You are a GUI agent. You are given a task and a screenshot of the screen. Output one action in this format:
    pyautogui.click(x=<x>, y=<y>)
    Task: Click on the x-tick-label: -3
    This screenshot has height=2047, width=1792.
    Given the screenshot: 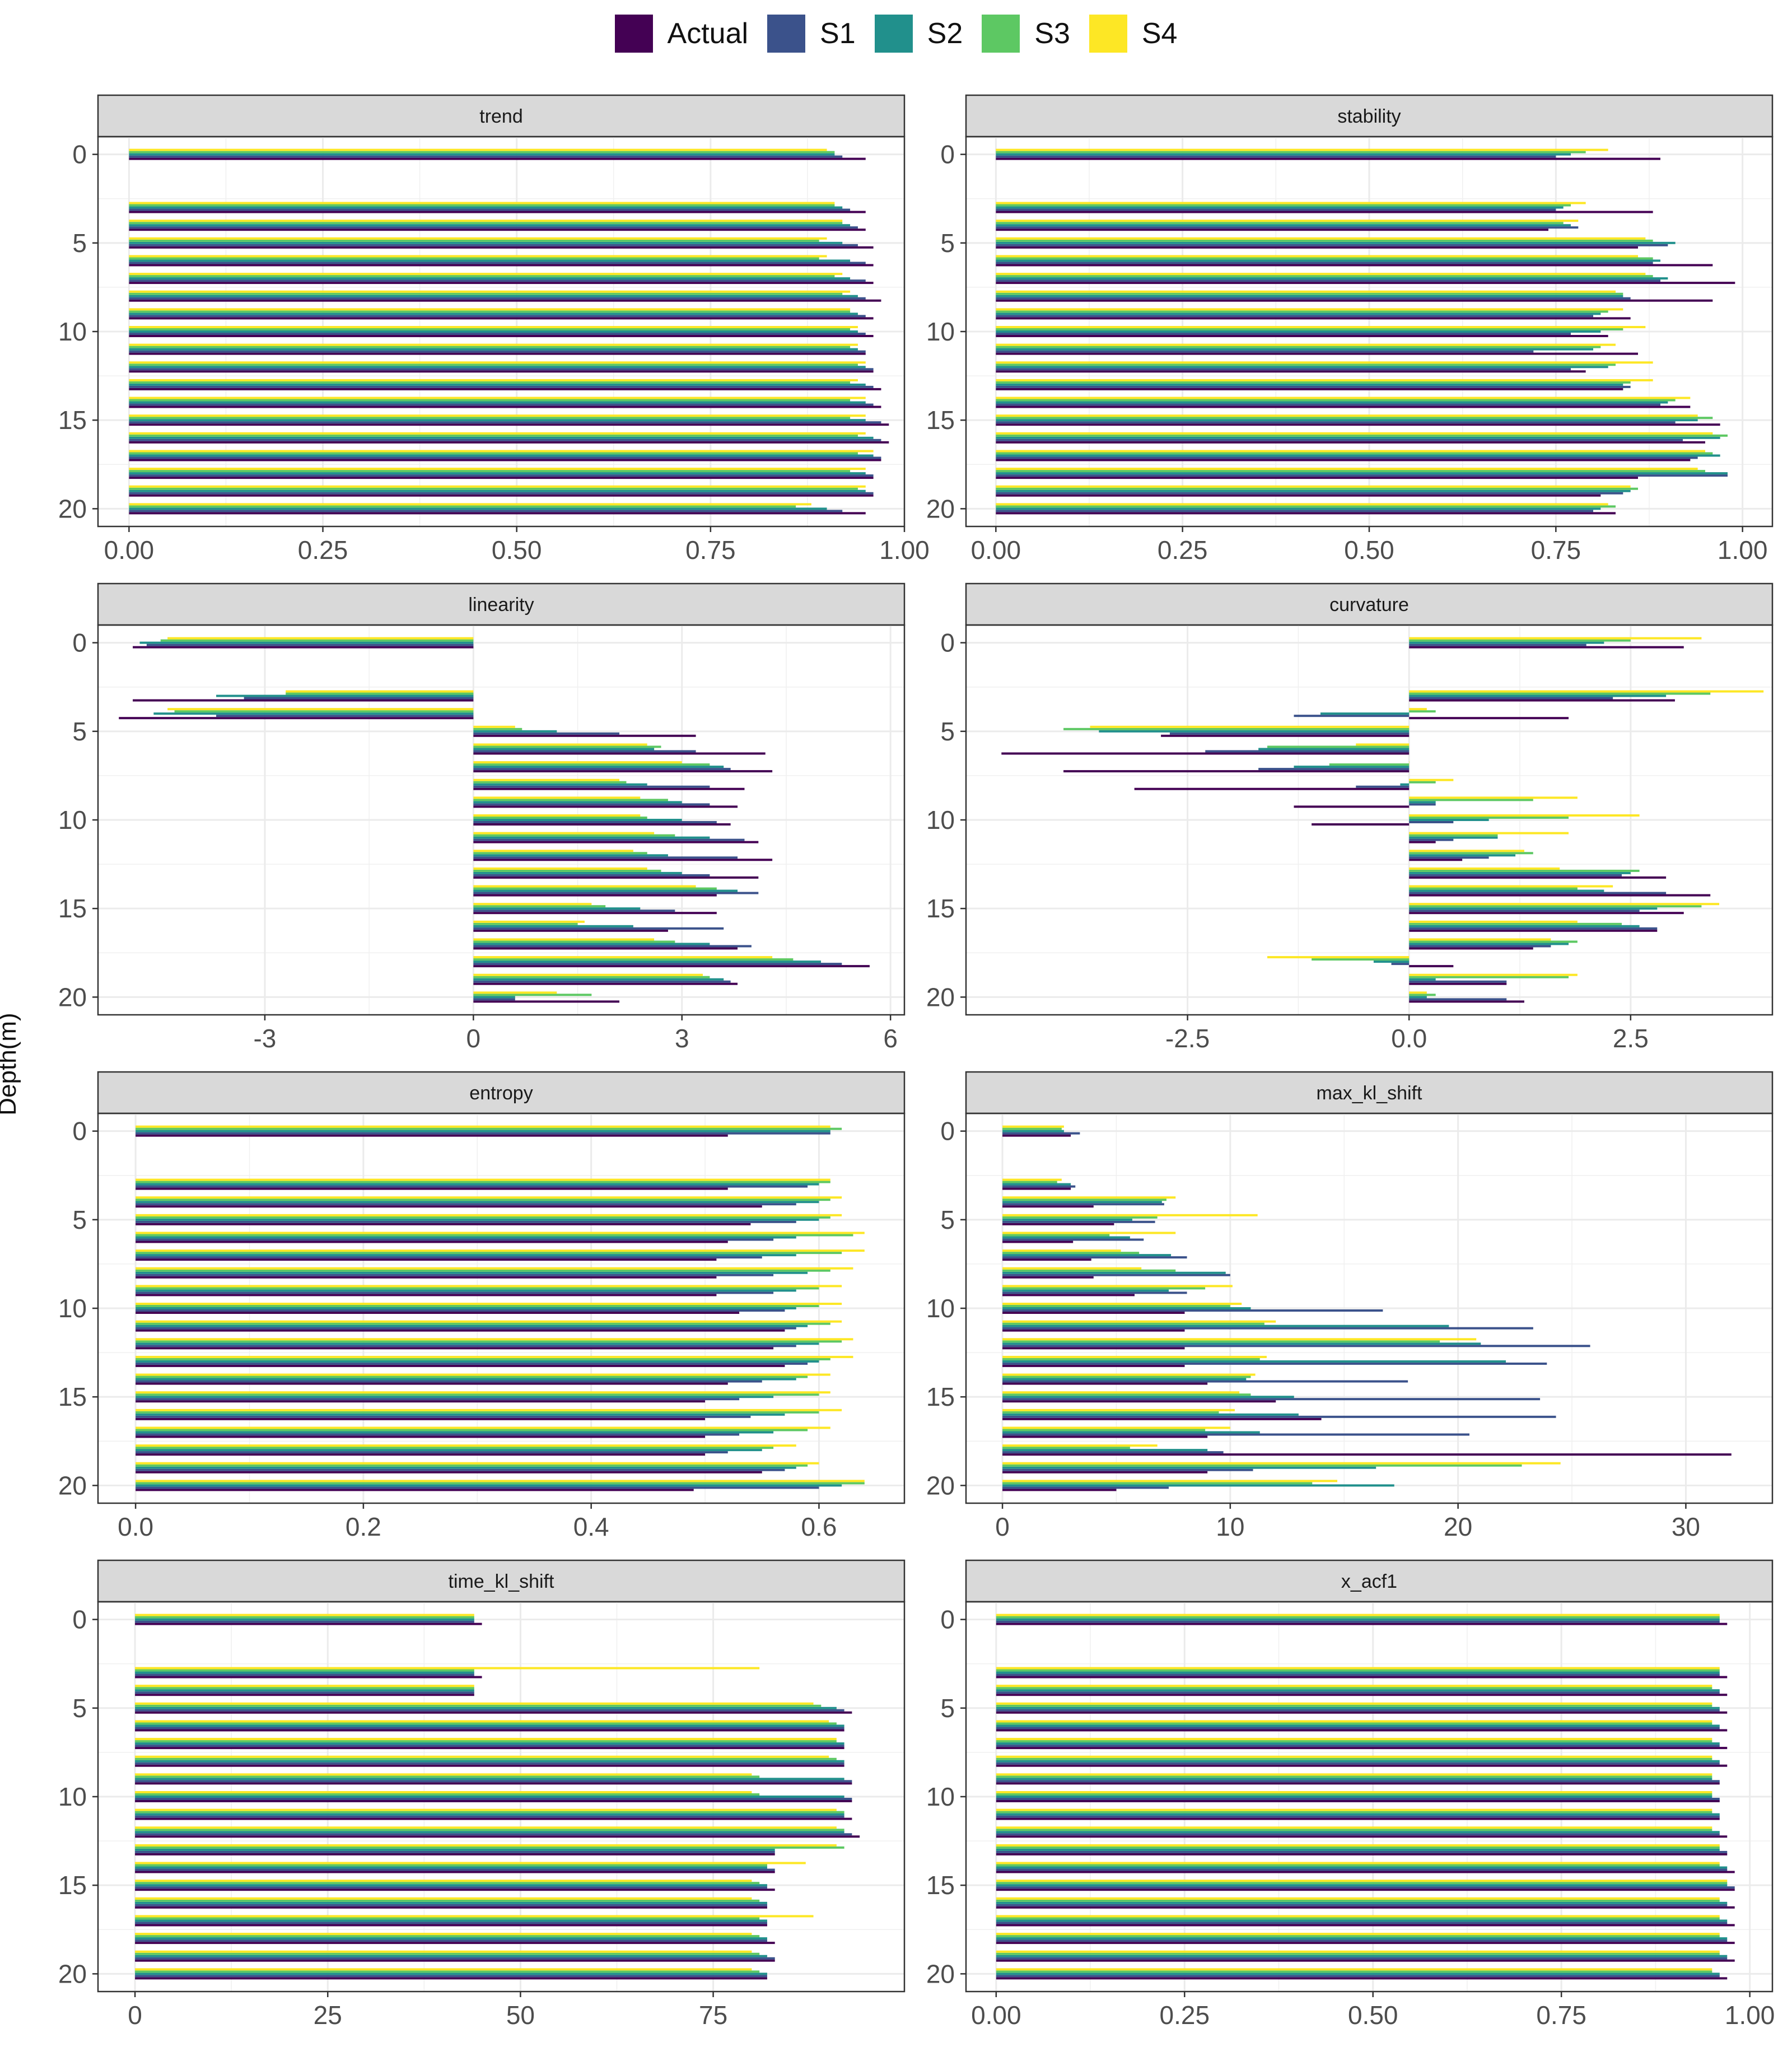 What is the action you would take?
    pyautogui.click(x=265, y=1038)
    